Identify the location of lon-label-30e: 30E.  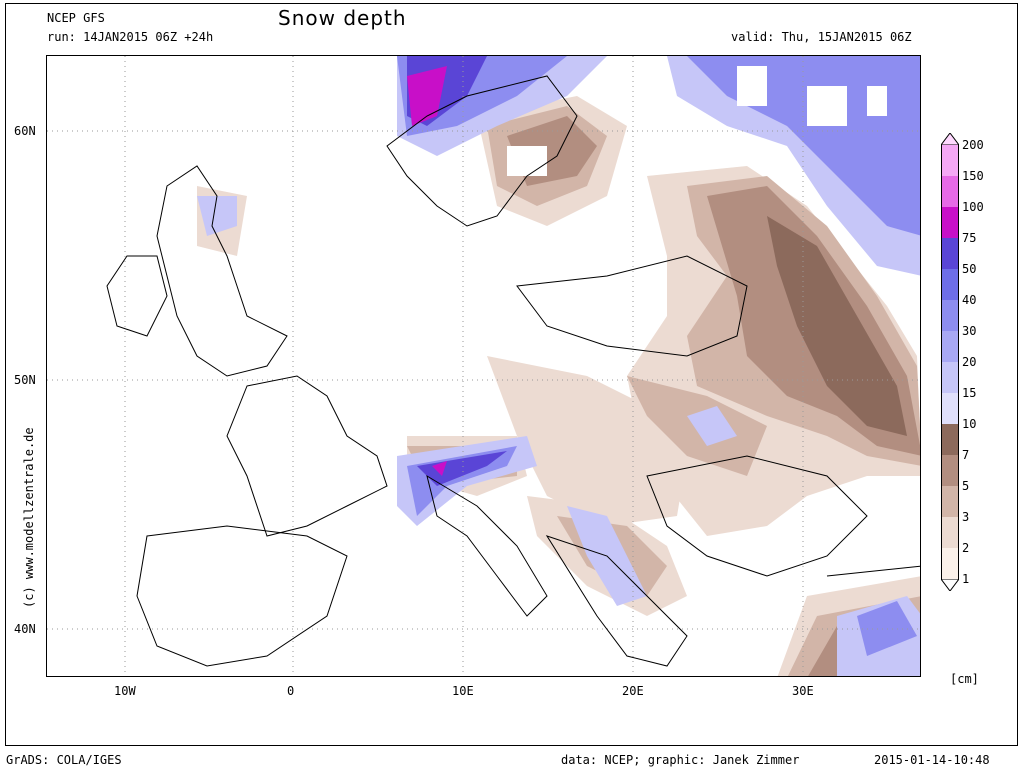
(803, 691).